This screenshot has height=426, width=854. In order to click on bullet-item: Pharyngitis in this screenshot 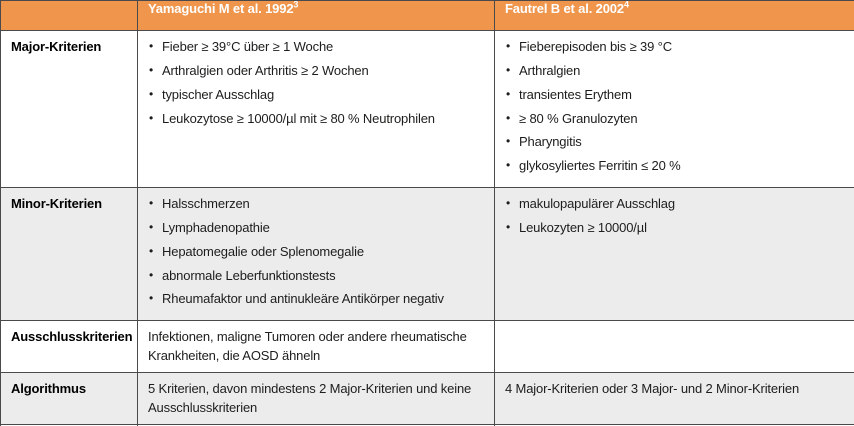, I will do `click(674, 142)`.